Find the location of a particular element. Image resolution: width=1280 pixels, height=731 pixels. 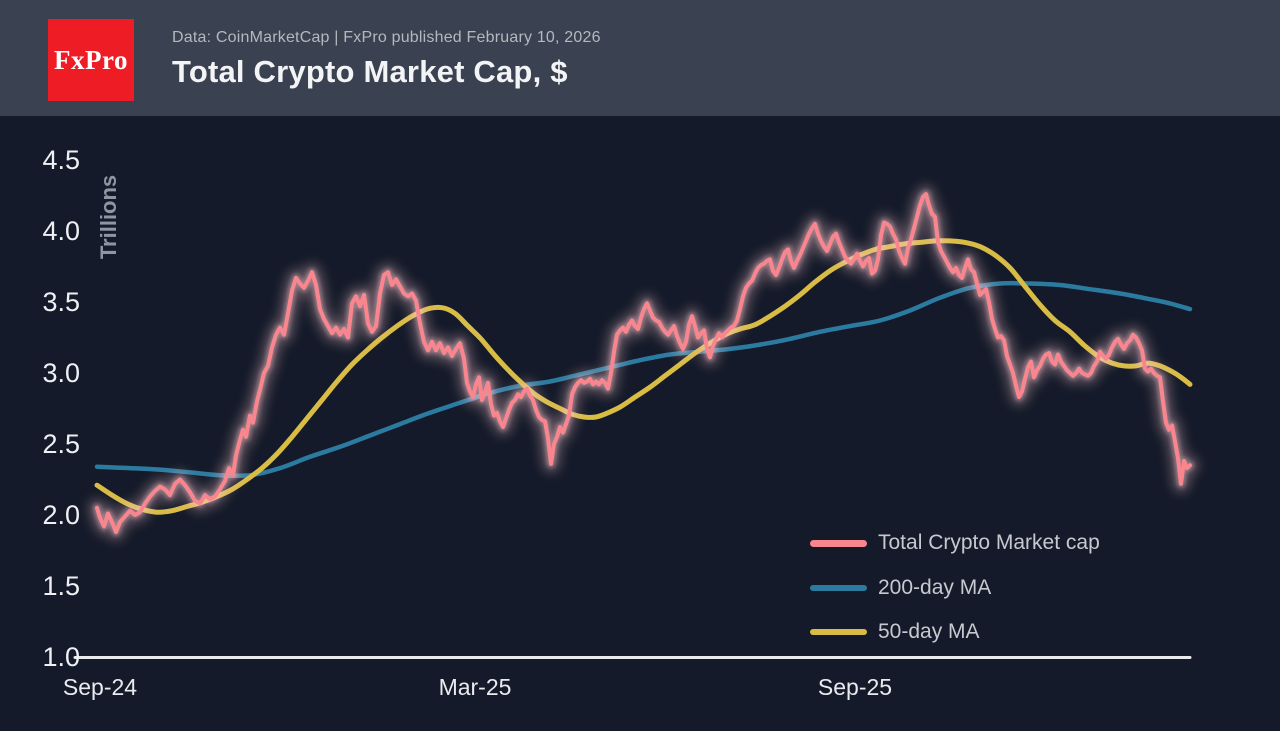

legend-item-200-day-ma: 200-day MA is located at coordinates (900, 588).